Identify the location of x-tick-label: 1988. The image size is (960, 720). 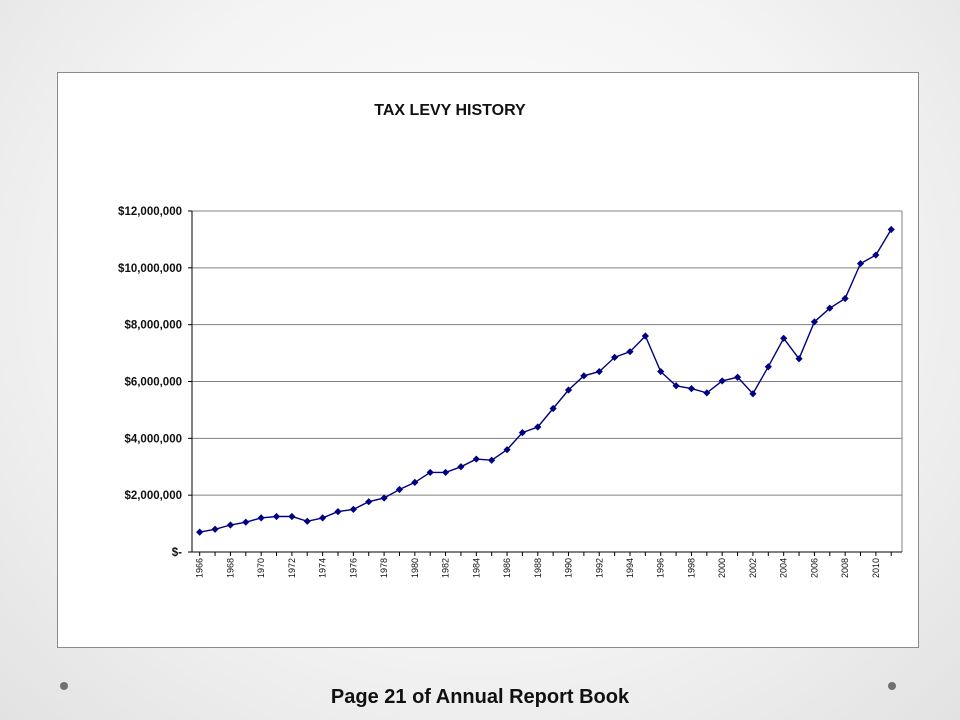
(538, 568).